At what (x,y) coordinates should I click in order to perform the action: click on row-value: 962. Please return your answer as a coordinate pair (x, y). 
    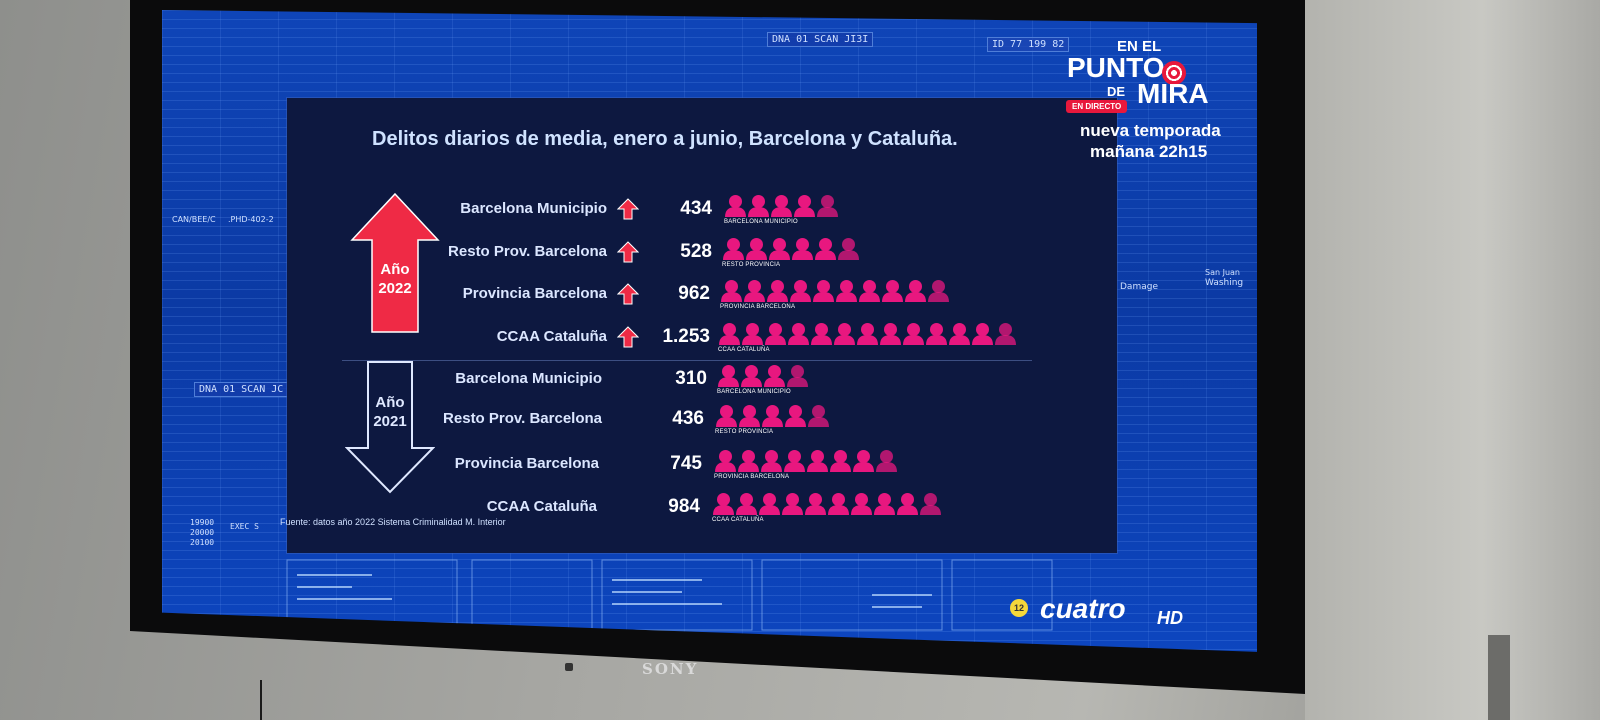
    Looking at the image, I should click on (694, 293).